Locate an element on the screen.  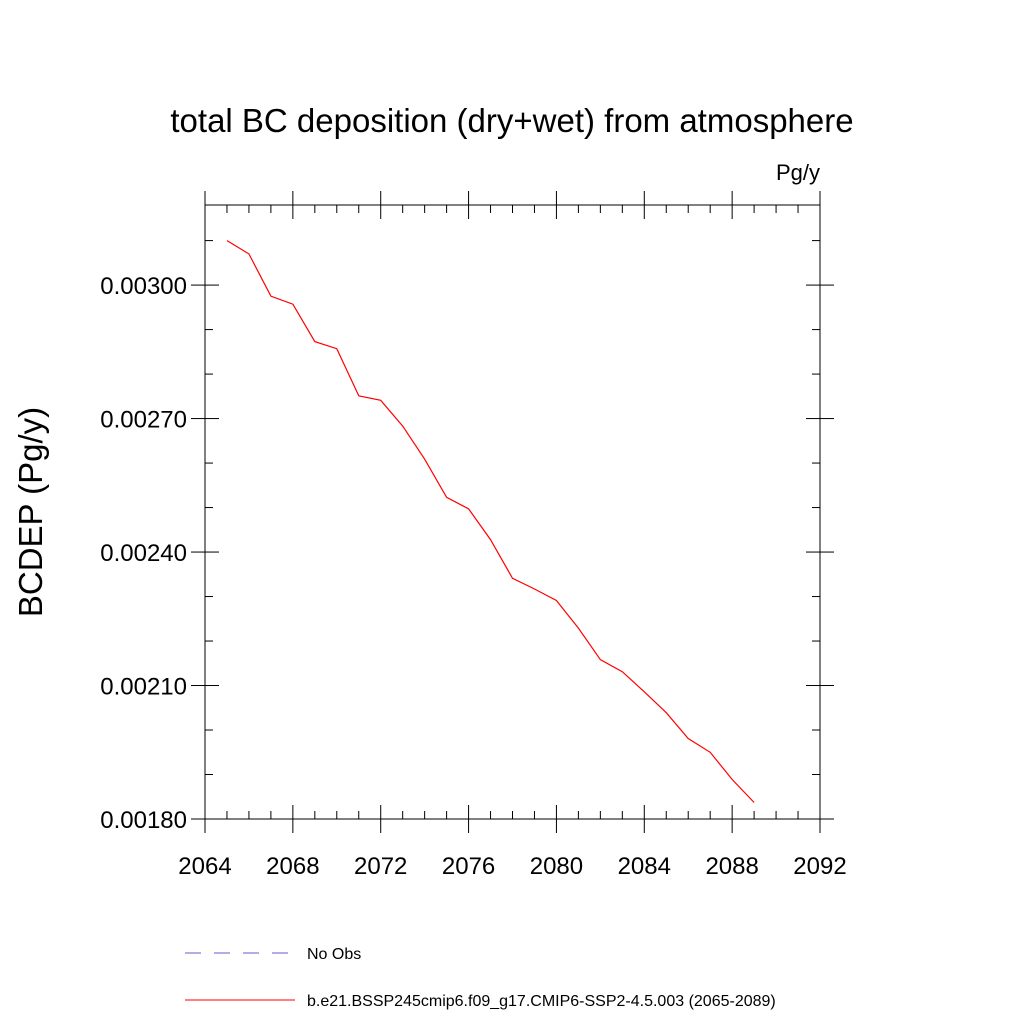
y-tick-label: 0.00180 is located at coordinates (143, 820).